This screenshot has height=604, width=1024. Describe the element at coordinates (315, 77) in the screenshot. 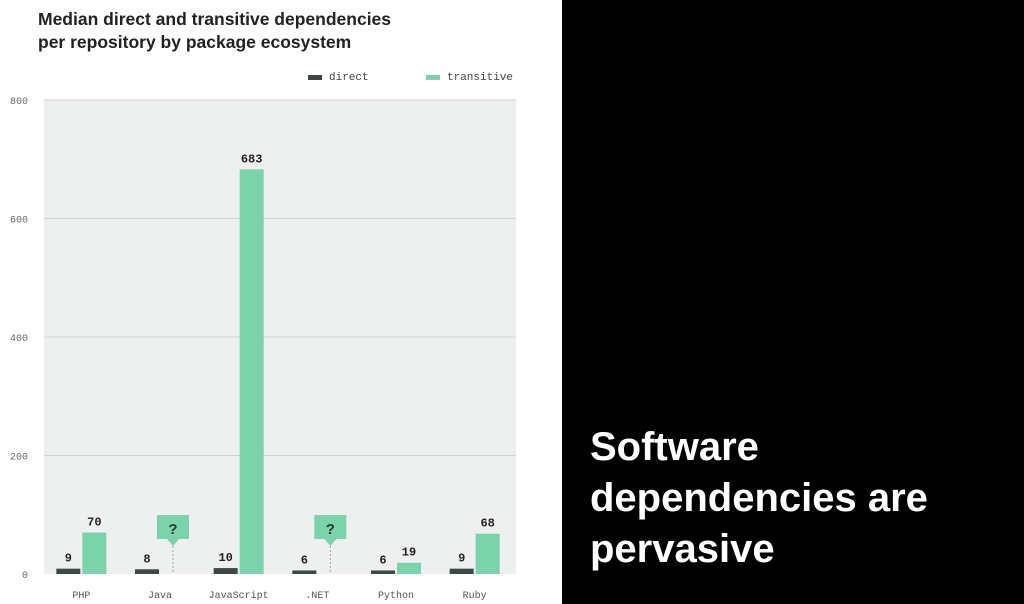

I see `legend-swatch-direct` at that location.